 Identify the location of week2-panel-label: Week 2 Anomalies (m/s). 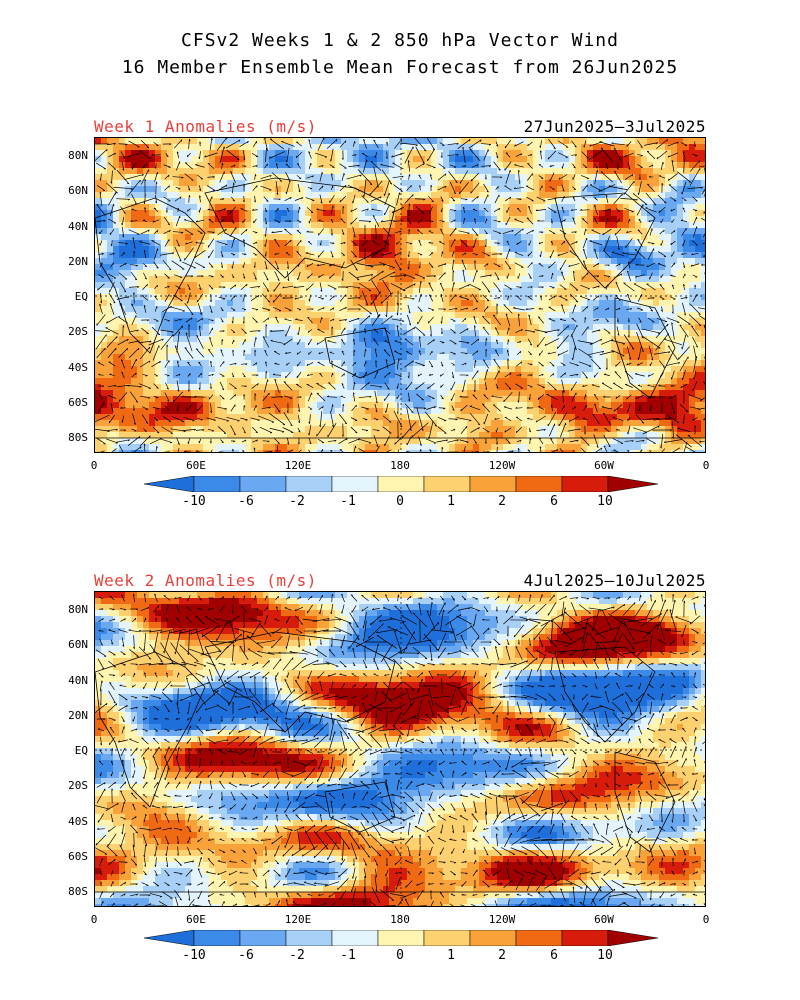
(205, 580).